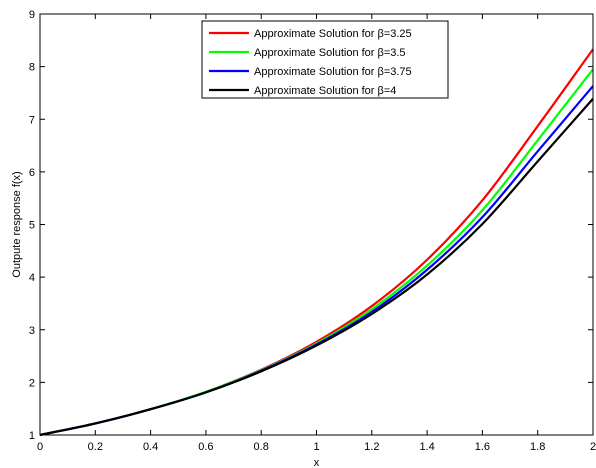  I want to click on y-tick-label: 2, so click(32, 383).